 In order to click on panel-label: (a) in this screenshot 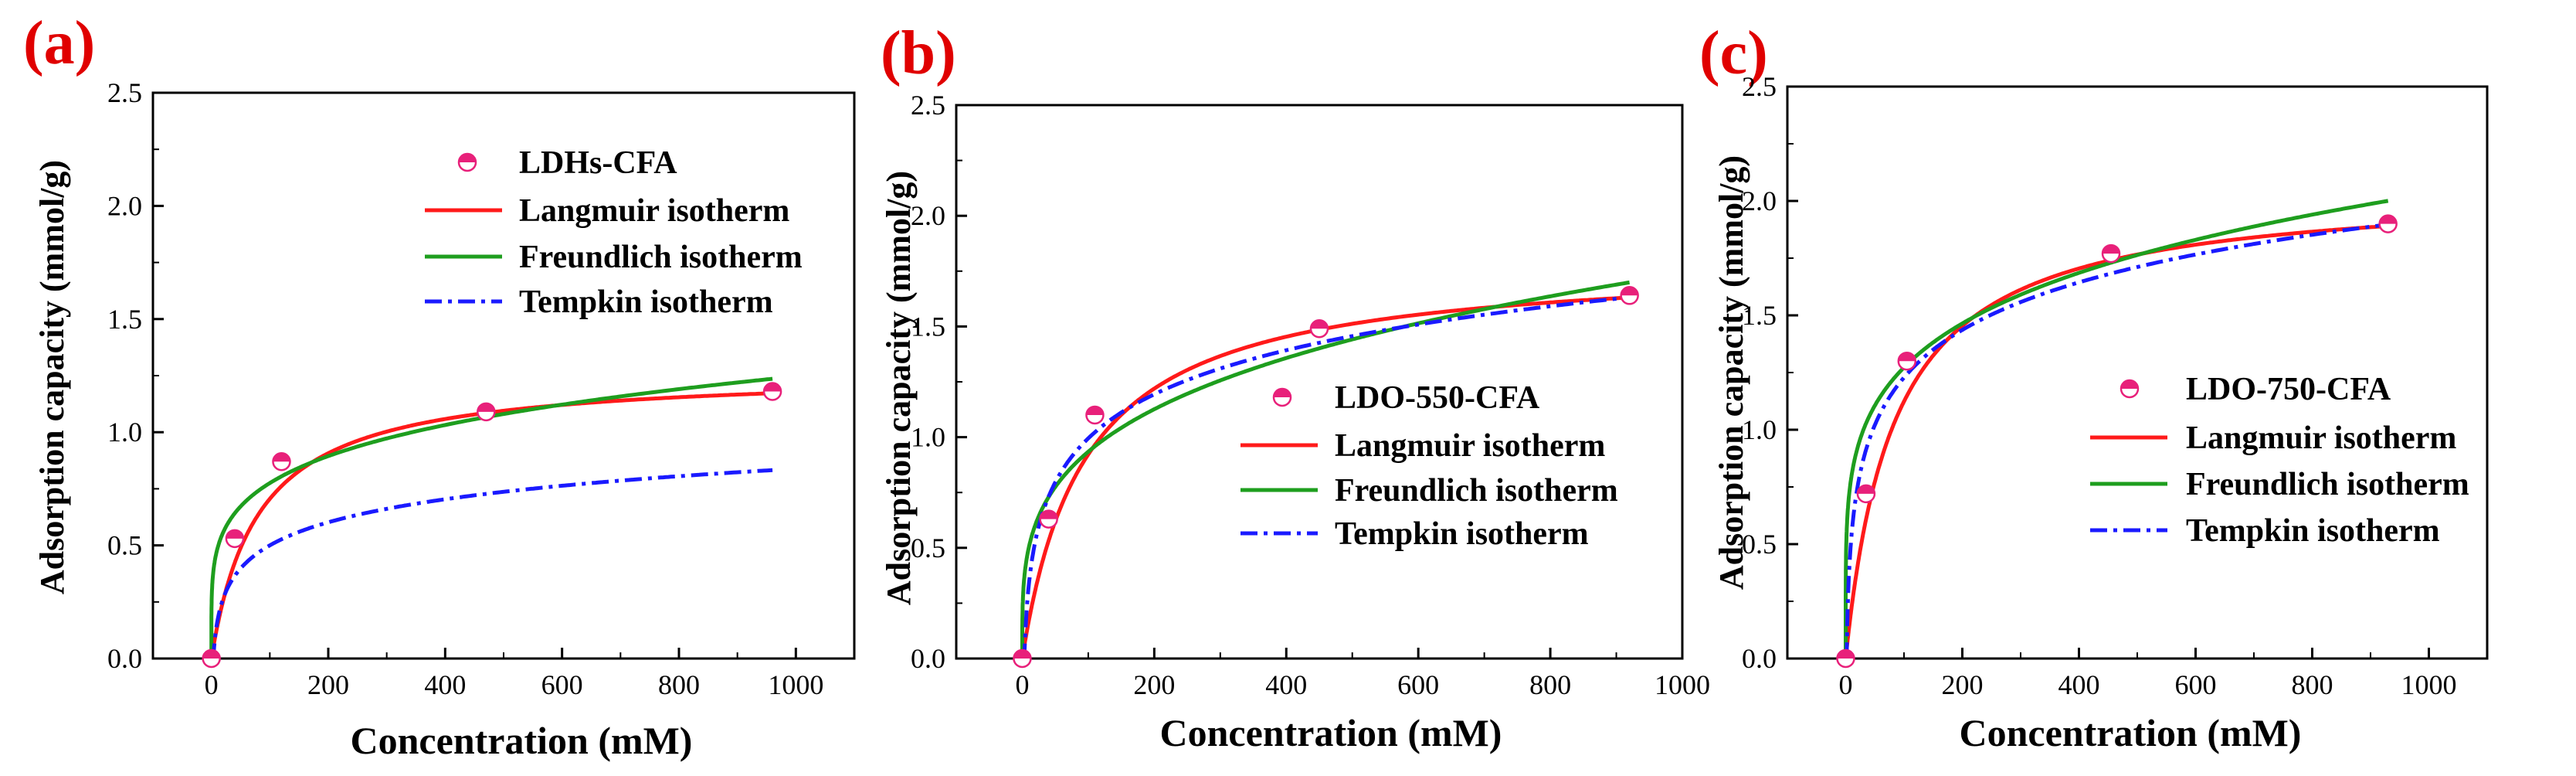, I will do `click(59, 43)`.